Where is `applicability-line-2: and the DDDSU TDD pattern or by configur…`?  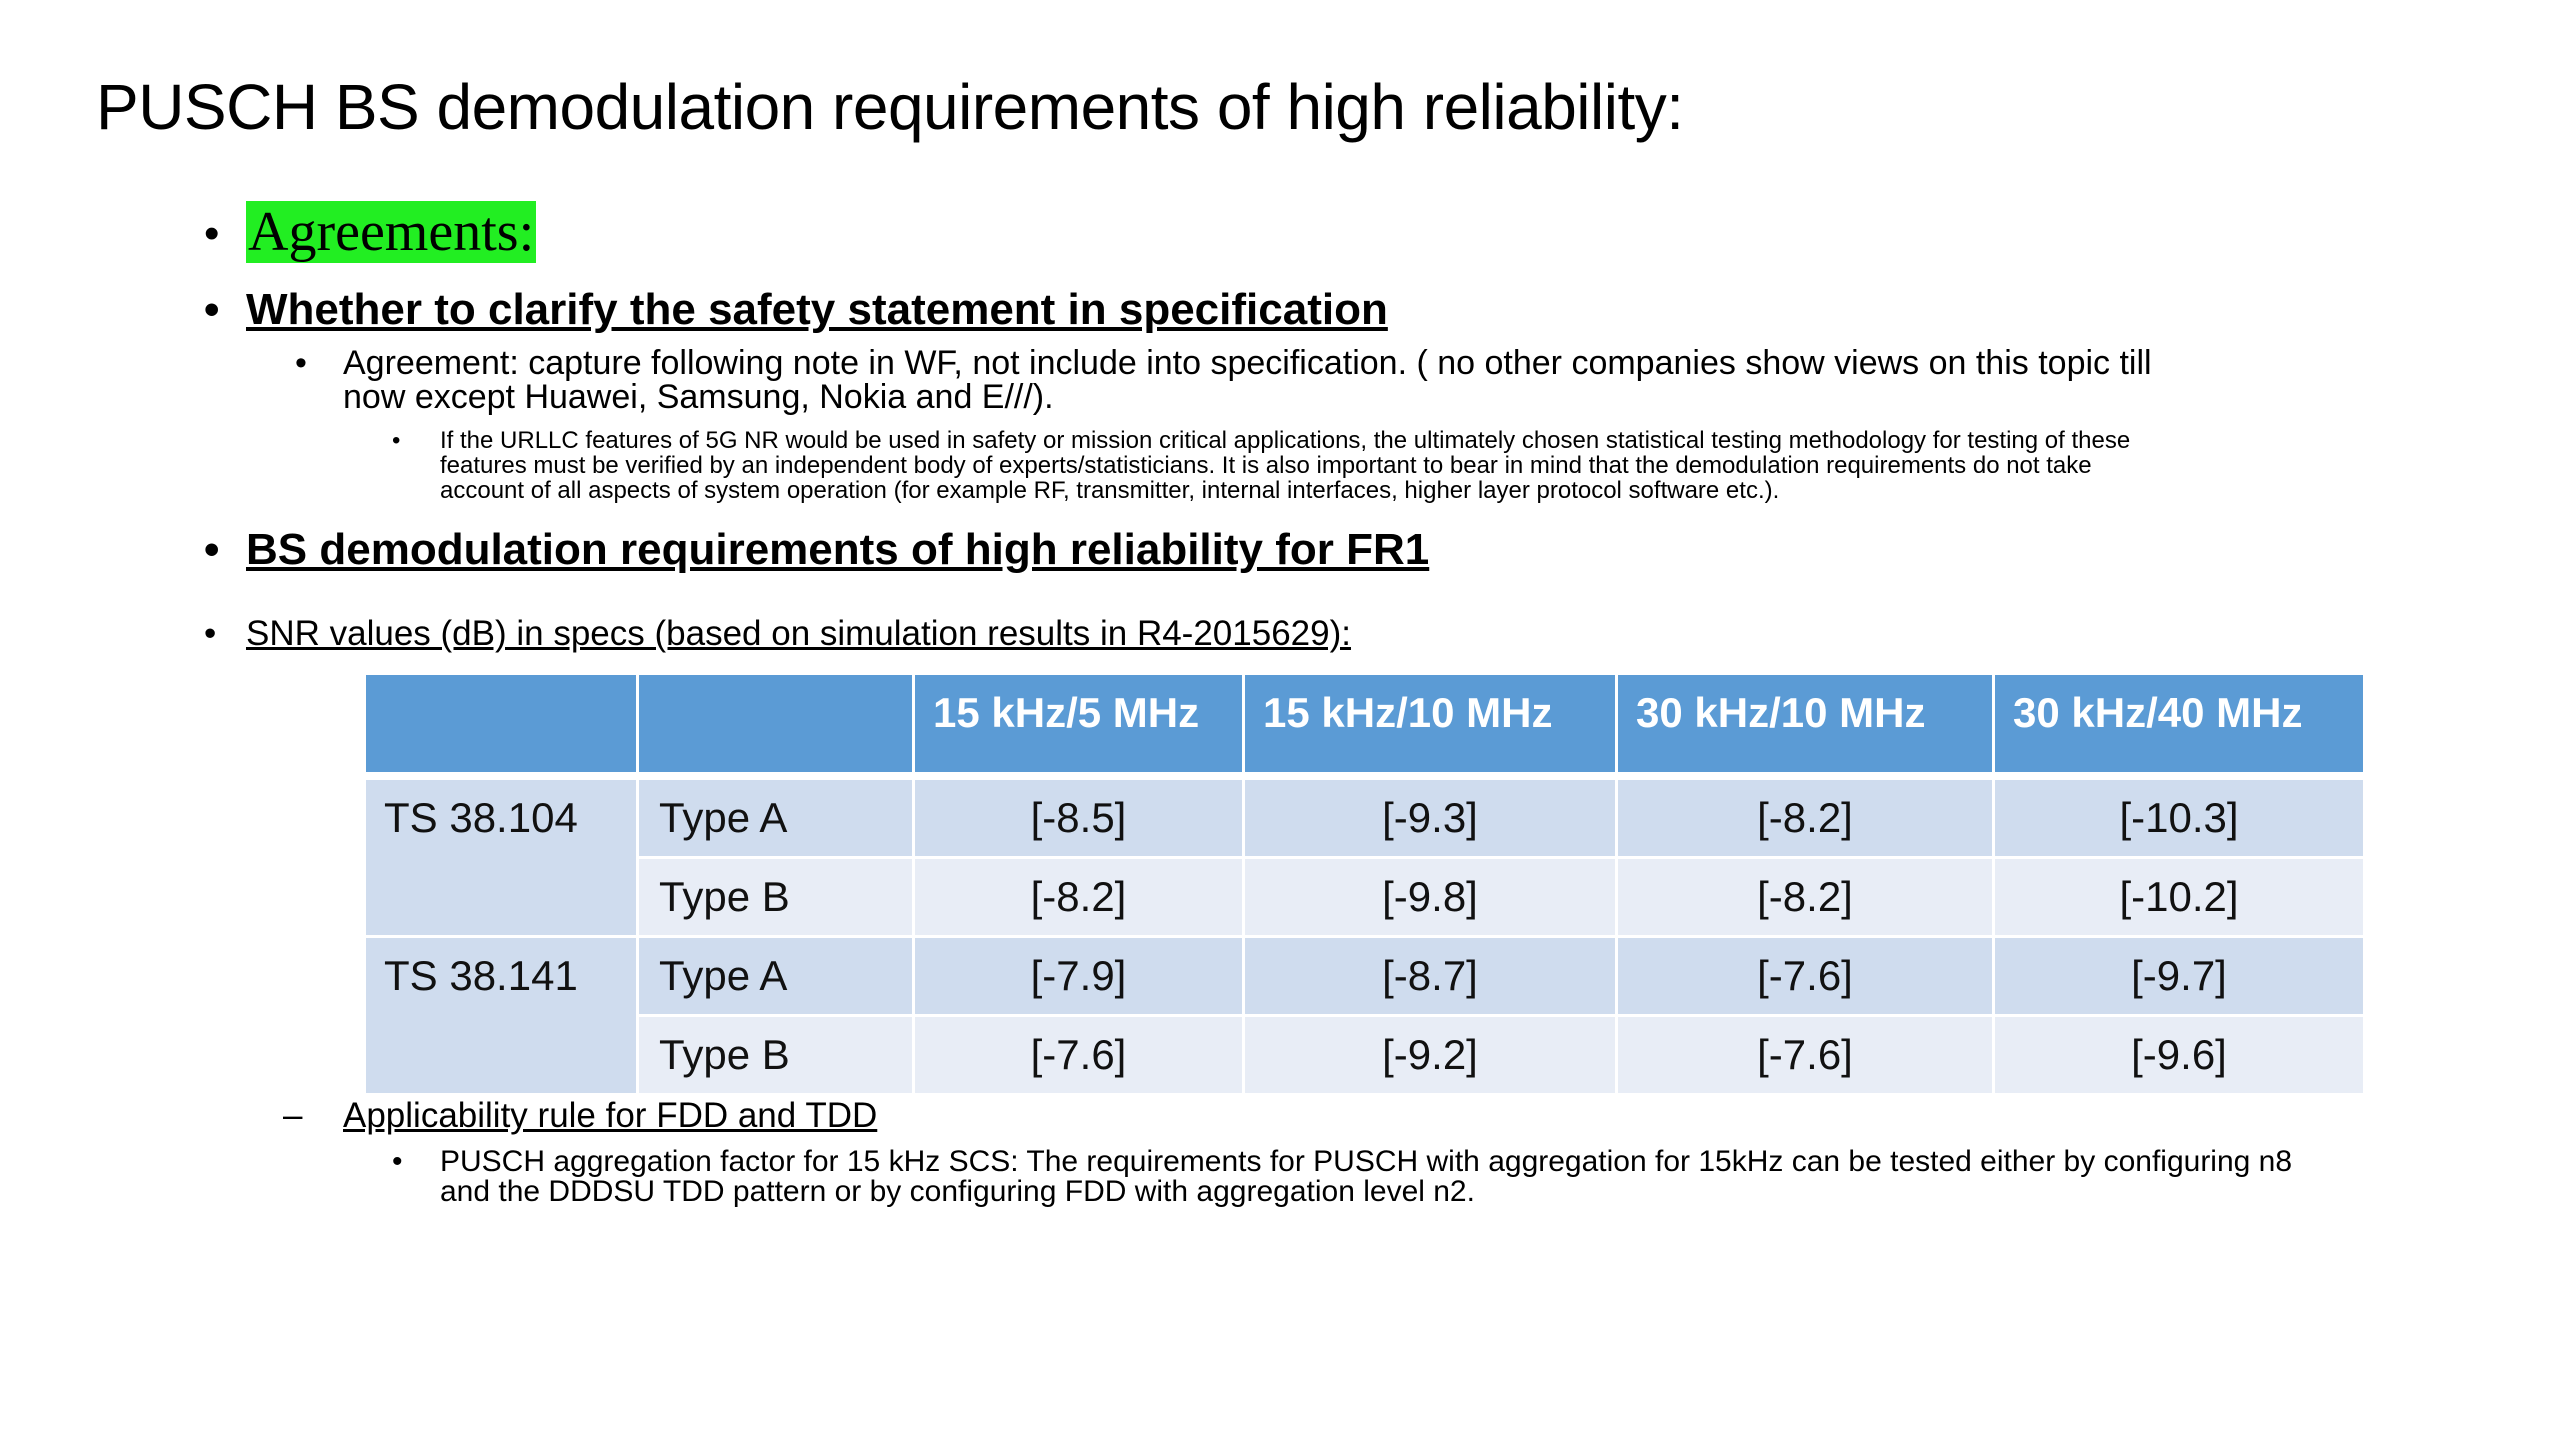
applicability-line-2: and the DDDSU TDD pattern or by configur… is located at coordinates (957, 1191).